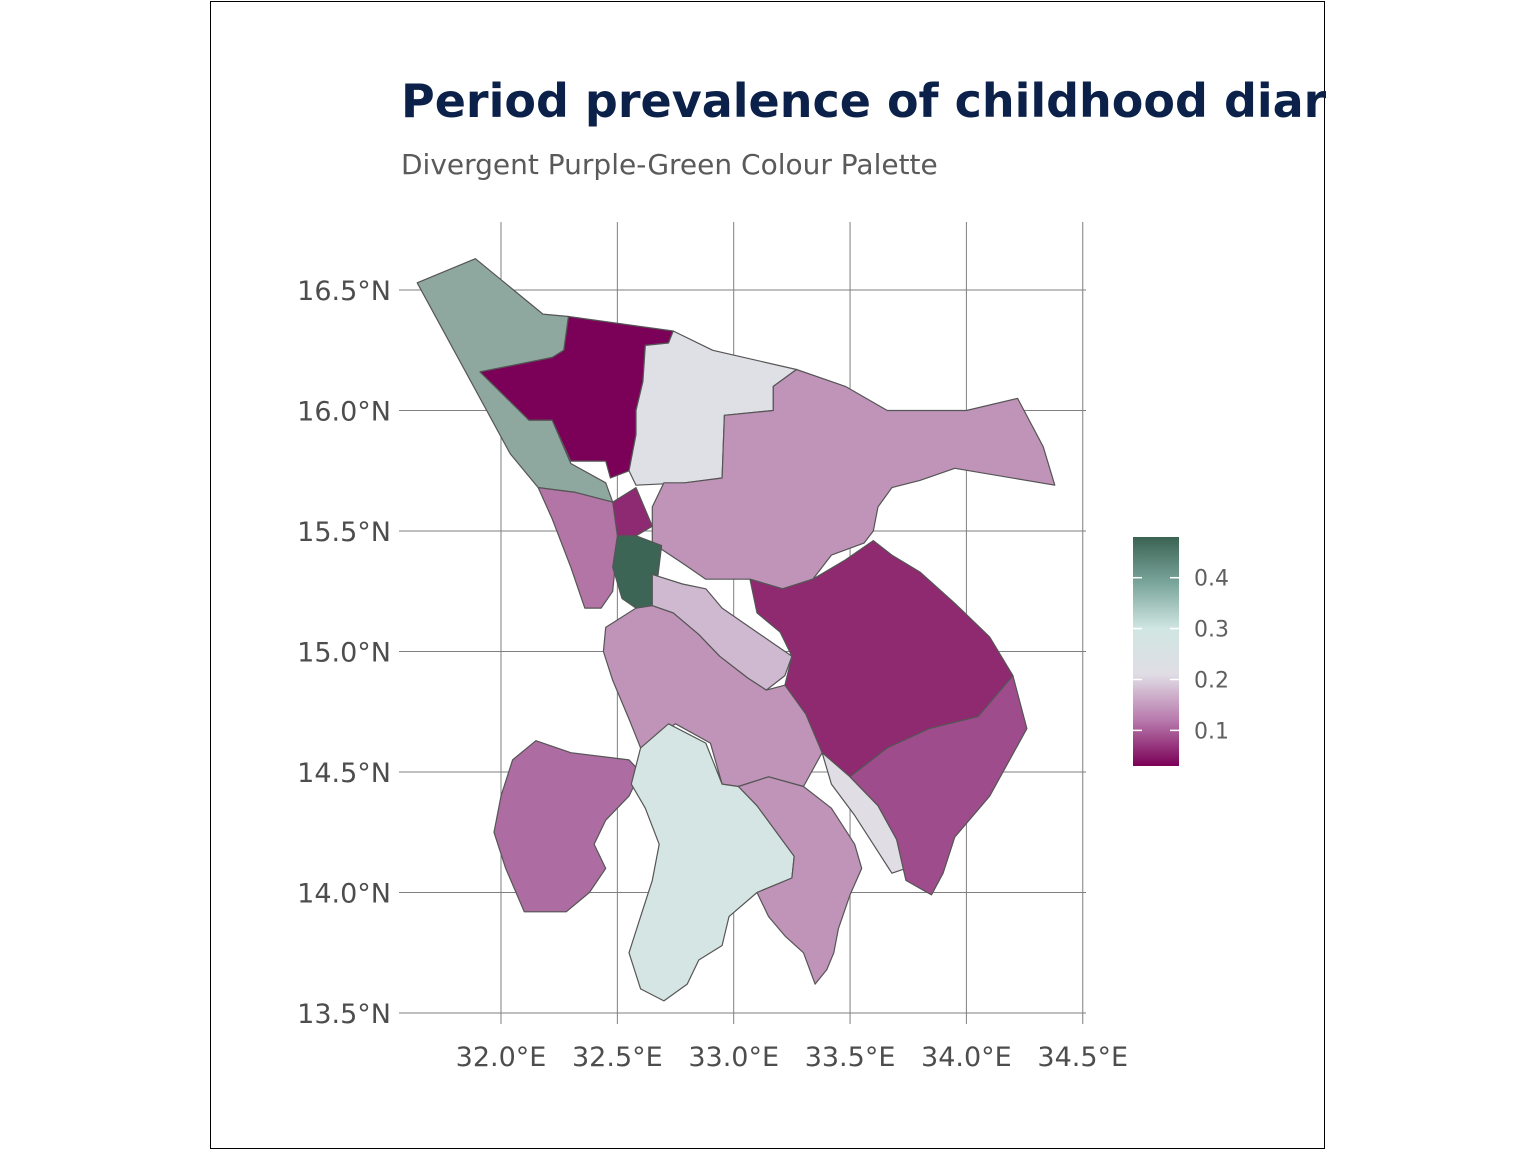 This screenshot has width=1536, height=1152. What do you see at coordinates (583, 548) in the screenshot?
I see `region-west-small` at bounding box center [583, 548].